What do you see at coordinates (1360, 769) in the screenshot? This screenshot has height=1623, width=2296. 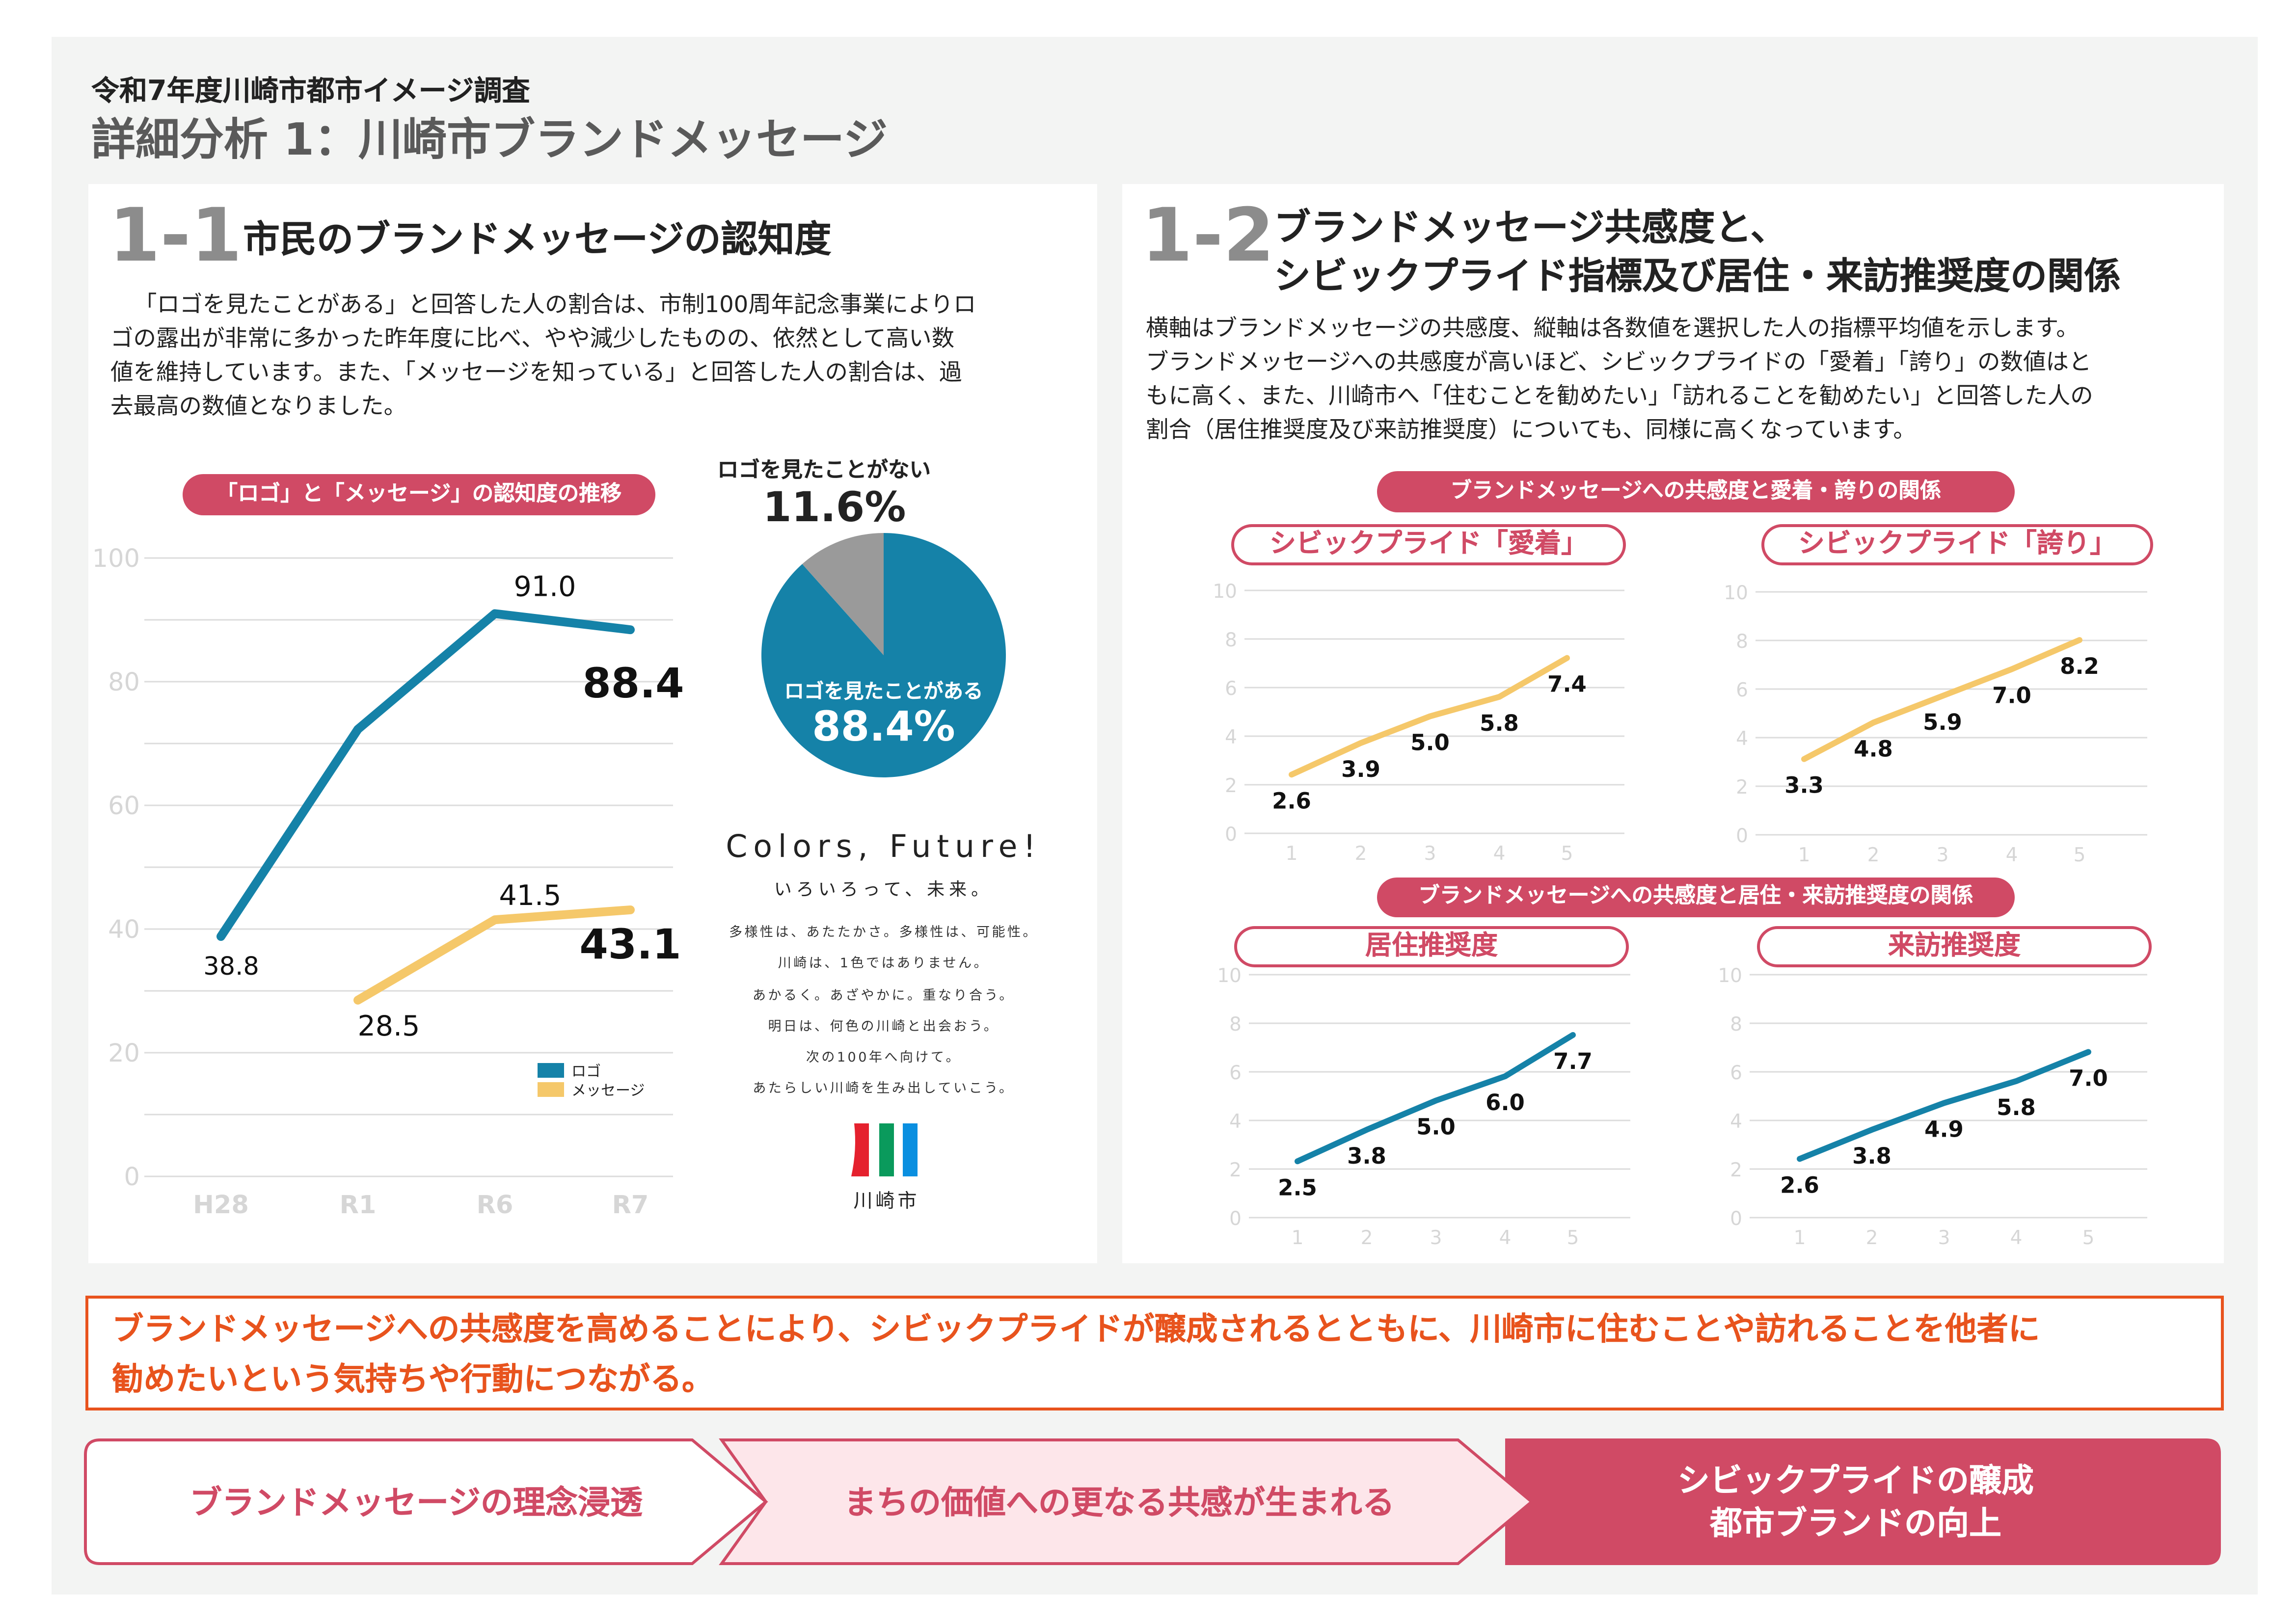 I see `data-label: 3.9` at bounding box center [1360, 769].